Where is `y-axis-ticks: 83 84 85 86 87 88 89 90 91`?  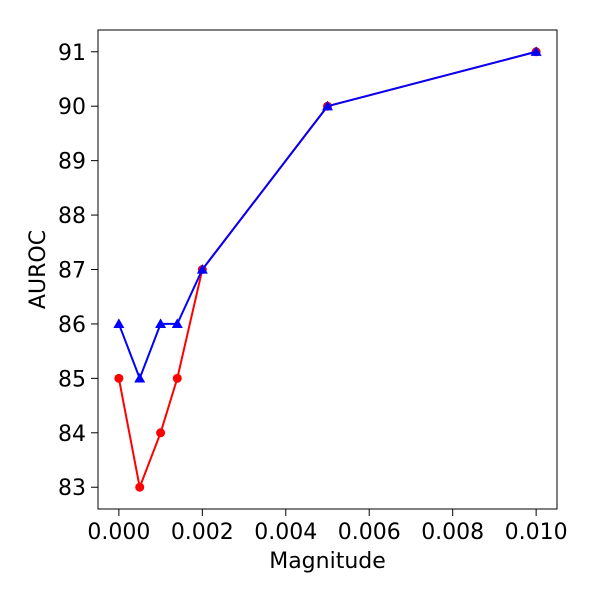
y-axis-ticks: 83 84 85 86 87 88 89 90 91 is located at coordinates (78, 271).